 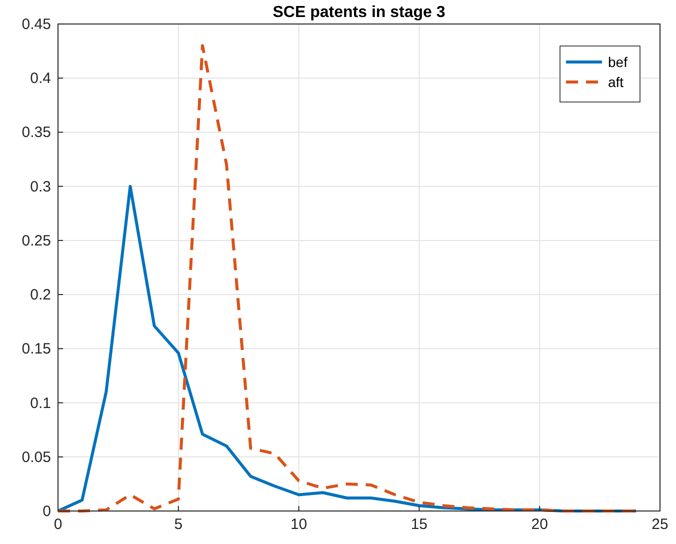 I want to click on x-tick-label: 10, so click(x=299, y=524).